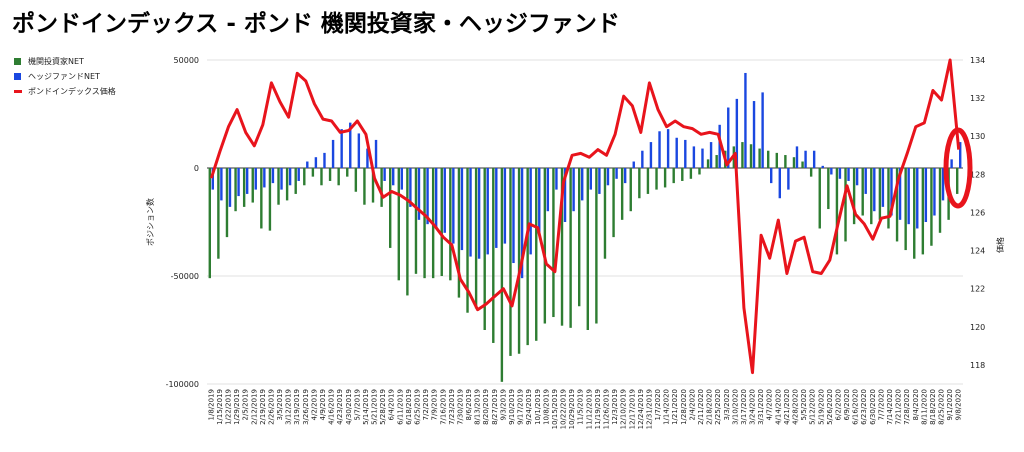 The width and height of the screenshot is (1024, 452). What do you see at coordinates (959, 404) in the screenshot?
I see `x-tick-label: 9/8/2020` at bounding box center [959, 404].